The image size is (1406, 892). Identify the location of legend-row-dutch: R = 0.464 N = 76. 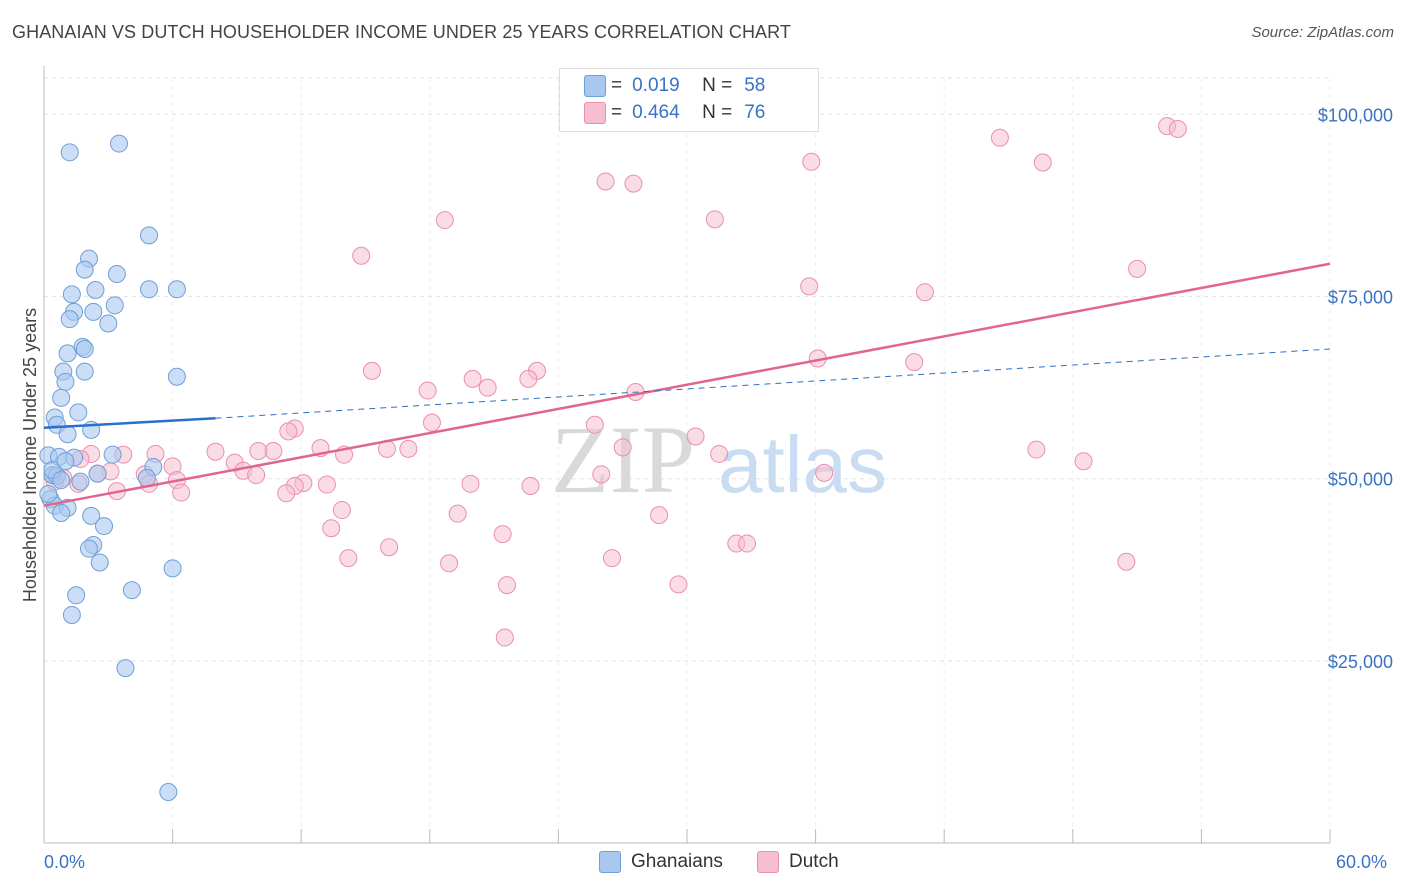
(675, 113).